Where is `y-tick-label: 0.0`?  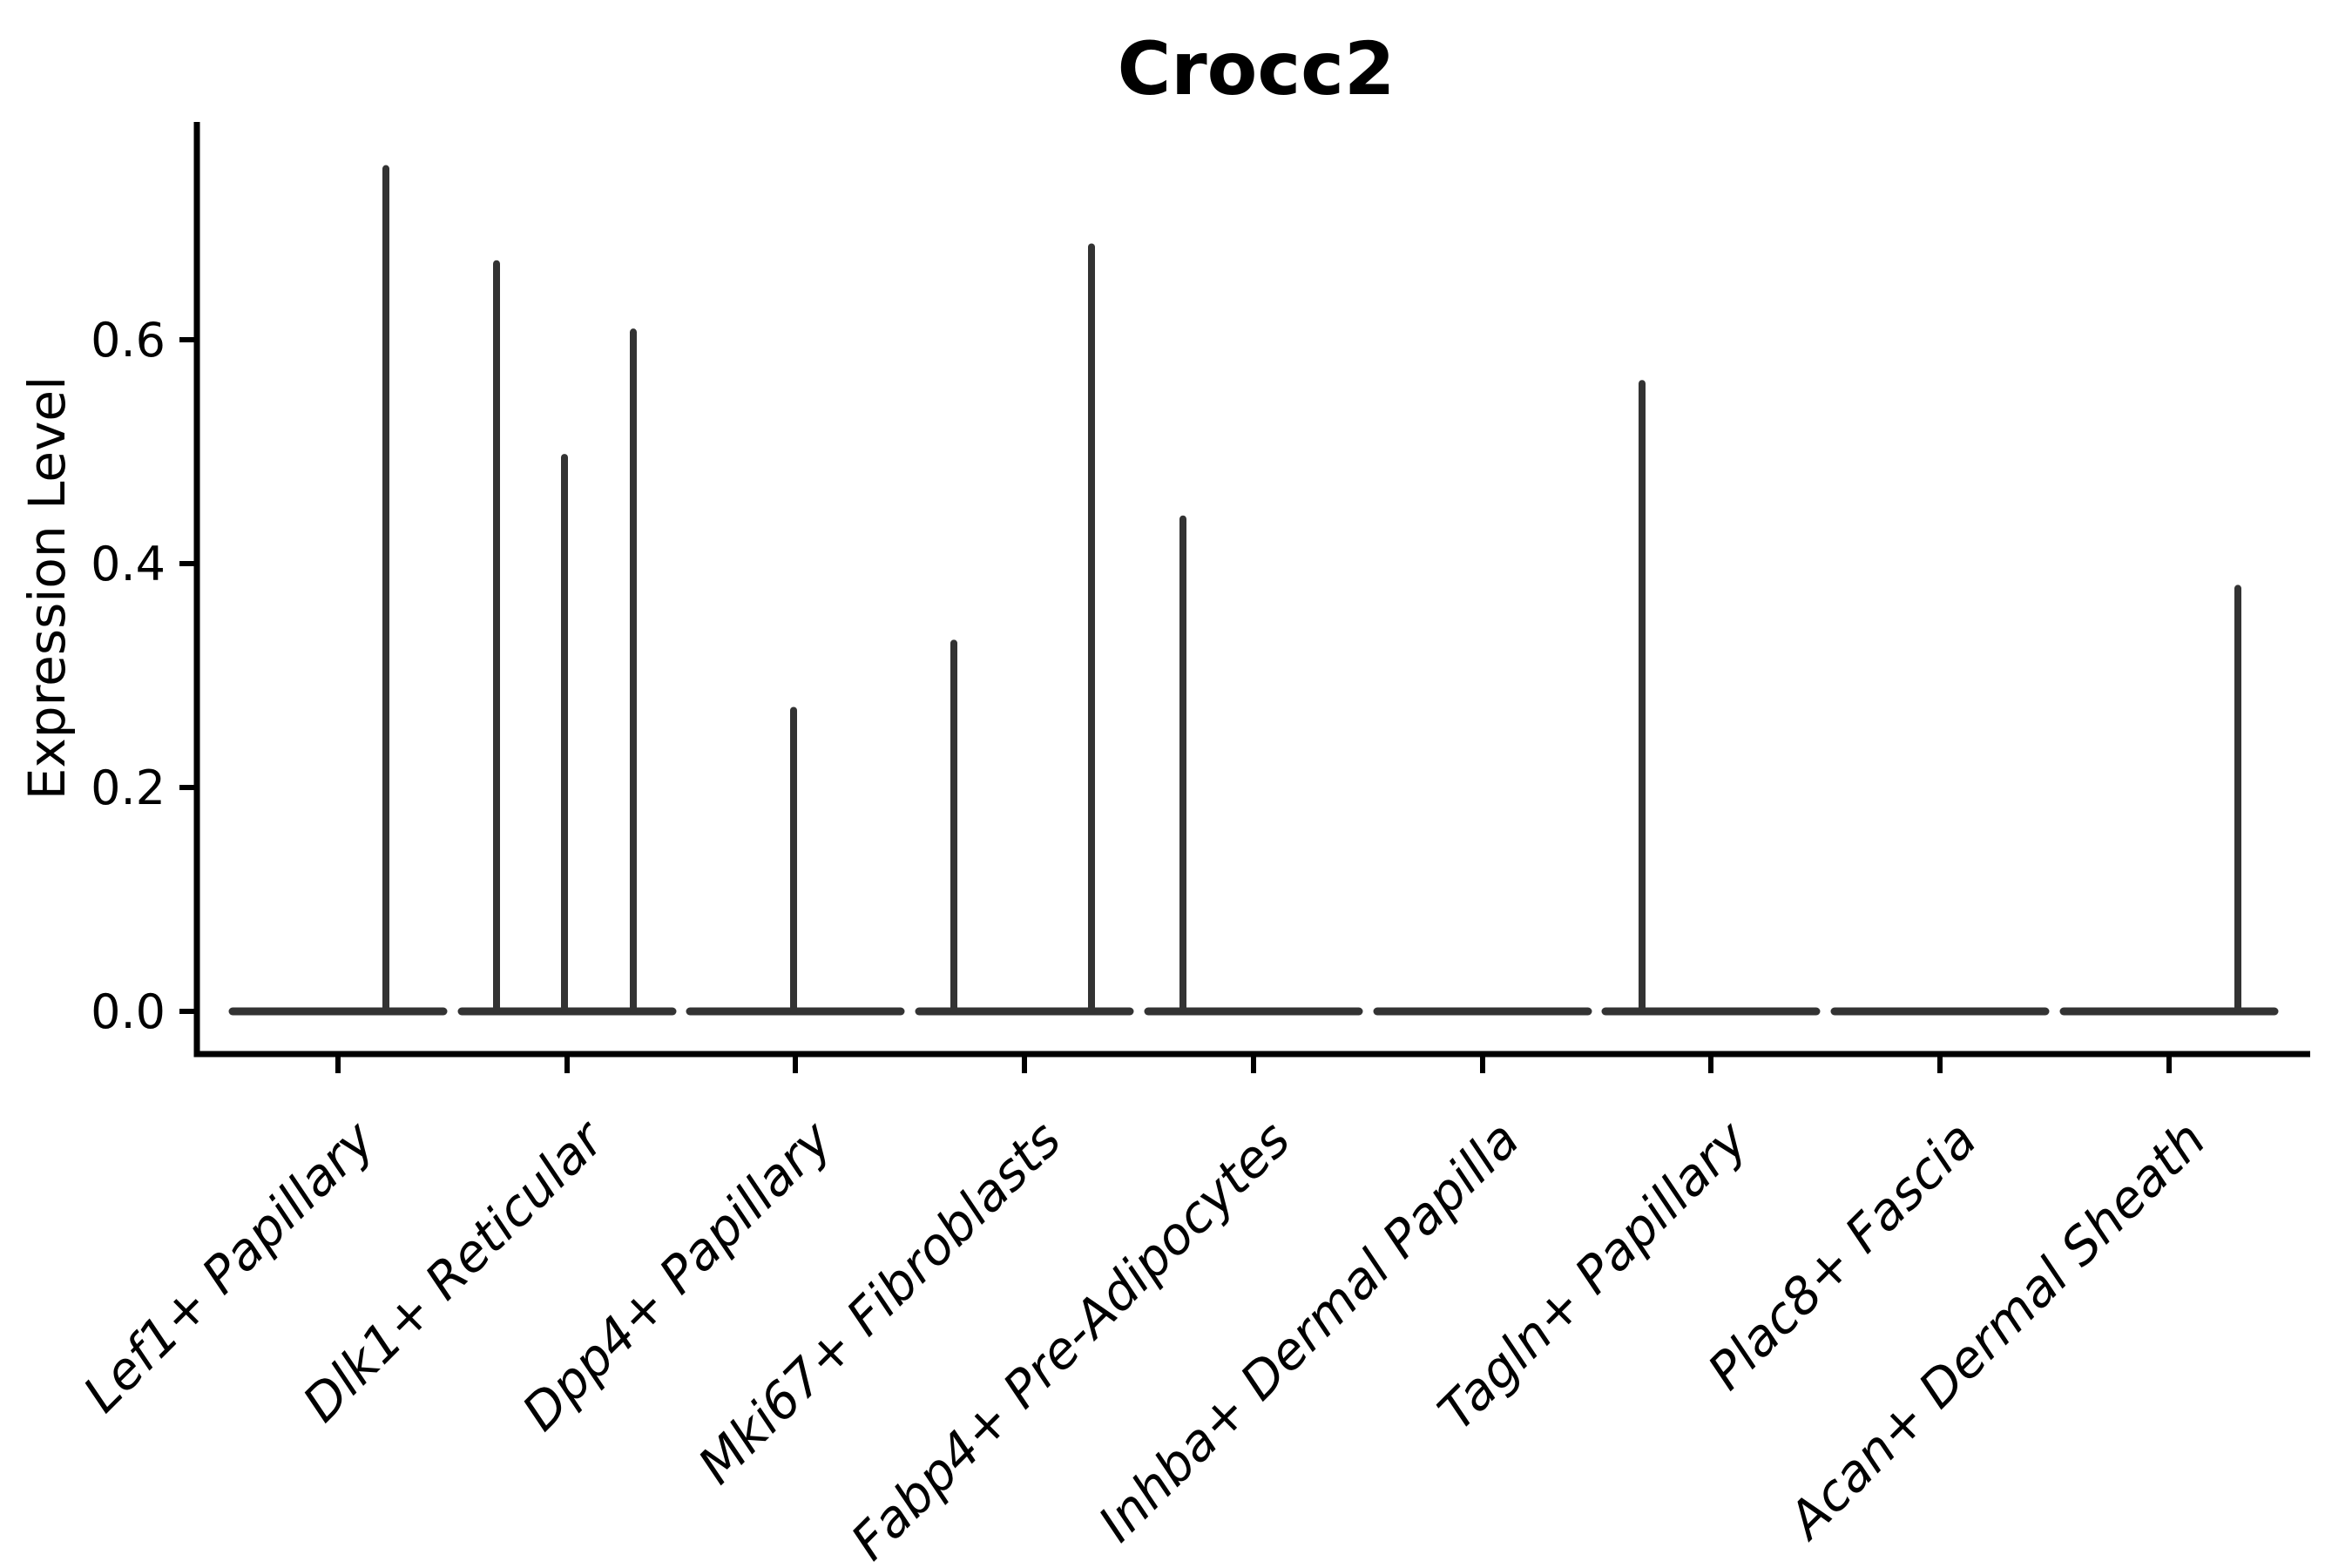
y-tick-label: 0.0 is located at coordinates (129, 1012).